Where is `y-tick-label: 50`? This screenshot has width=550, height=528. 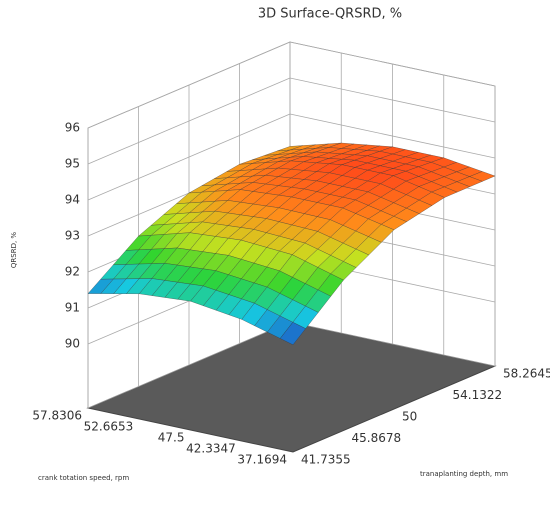 y-tick-label: 50 is located at coordinates (409, 417).